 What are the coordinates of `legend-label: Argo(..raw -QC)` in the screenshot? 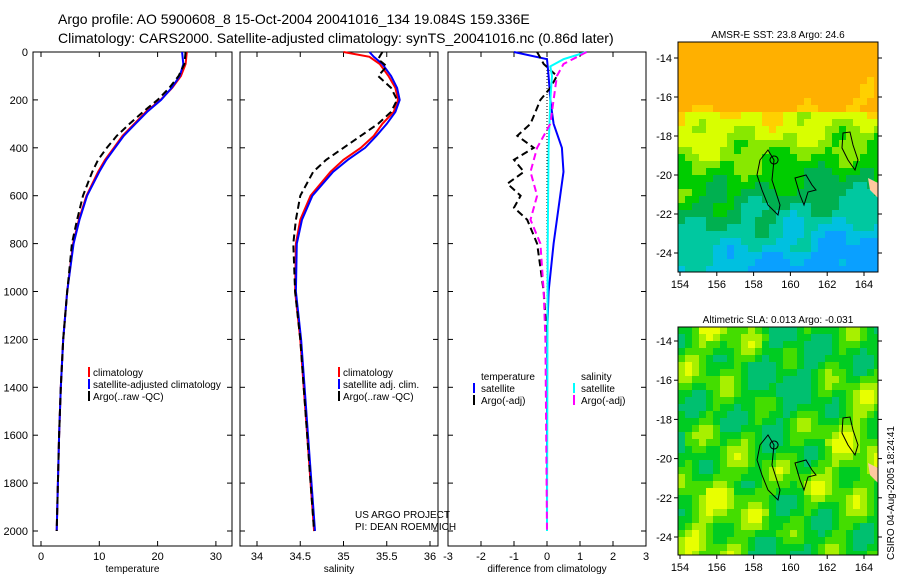 It's located at (378, 397).